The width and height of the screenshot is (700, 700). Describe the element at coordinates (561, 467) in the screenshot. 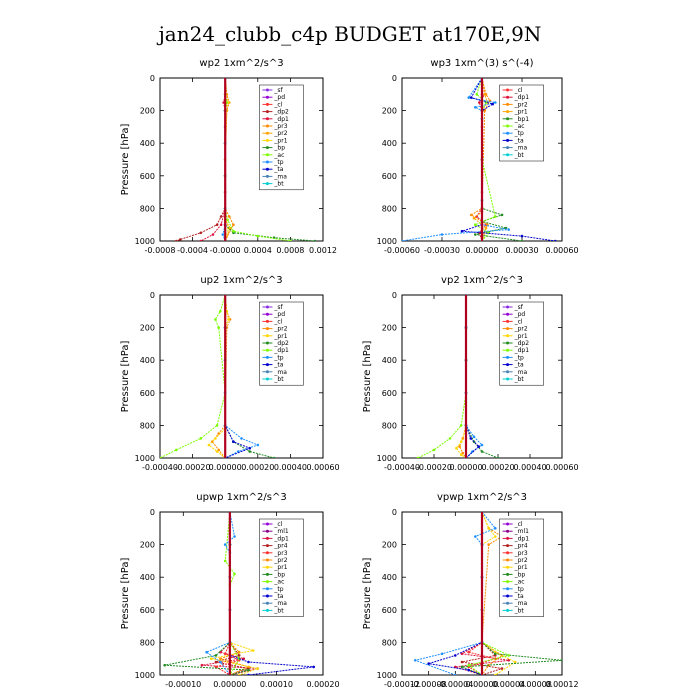

I see `x-tick-label: 0.00060` at that location.